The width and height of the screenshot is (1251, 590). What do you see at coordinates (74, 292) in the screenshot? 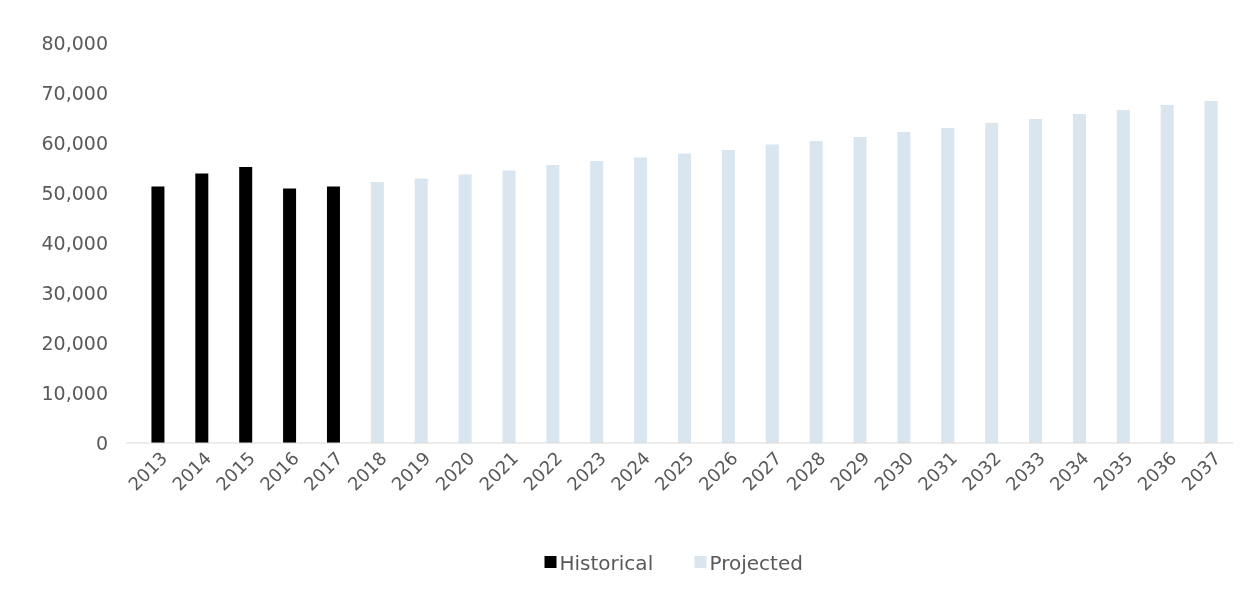
I see `y-tick-label: 30,000` at bounding box center [74, 292].